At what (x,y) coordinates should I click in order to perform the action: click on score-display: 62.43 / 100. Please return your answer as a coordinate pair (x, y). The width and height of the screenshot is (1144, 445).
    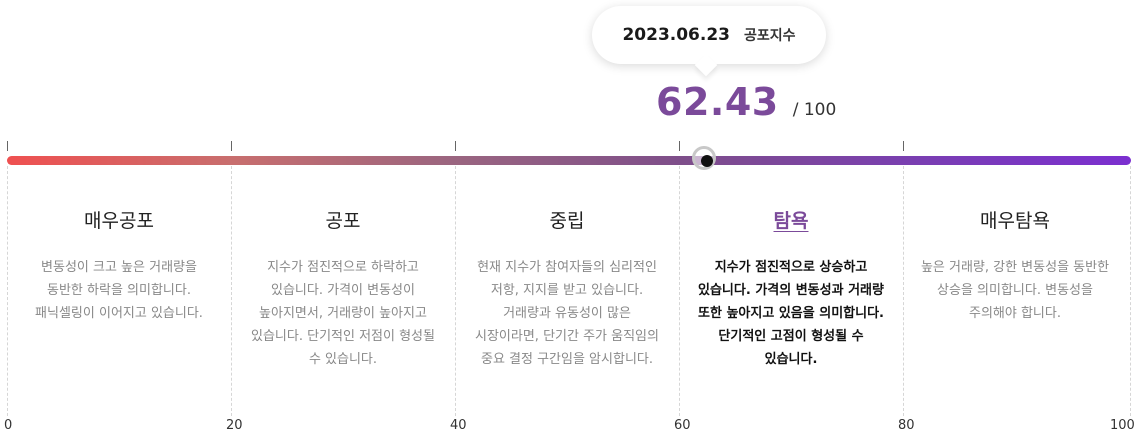
    Looking at the image, I should click on (746, 102).